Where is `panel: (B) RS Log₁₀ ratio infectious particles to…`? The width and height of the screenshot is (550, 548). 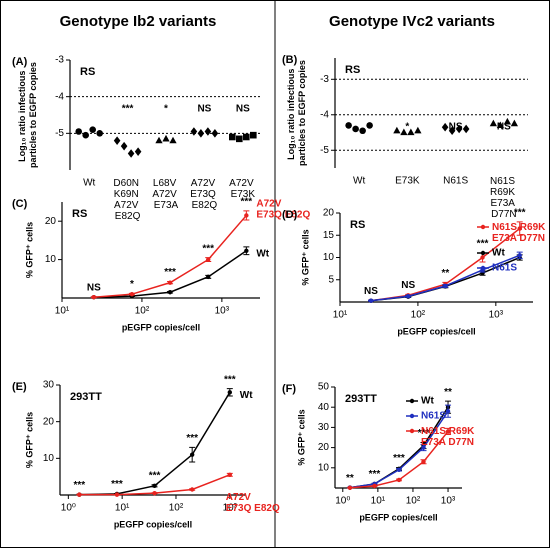
panel: (B) RS Log₁₀ ratio infectious particles to… is located at coordinates (405, 137).